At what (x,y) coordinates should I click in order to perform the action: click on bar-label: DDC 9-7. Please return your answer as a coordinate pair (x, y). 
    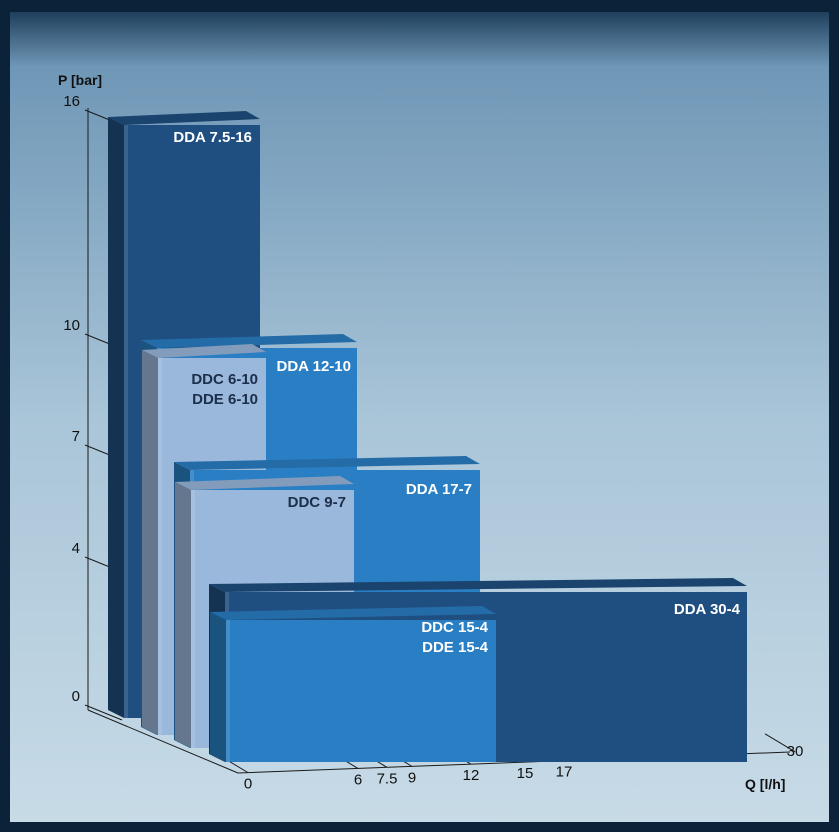
    Looking at the image, I should click on (317, 502).